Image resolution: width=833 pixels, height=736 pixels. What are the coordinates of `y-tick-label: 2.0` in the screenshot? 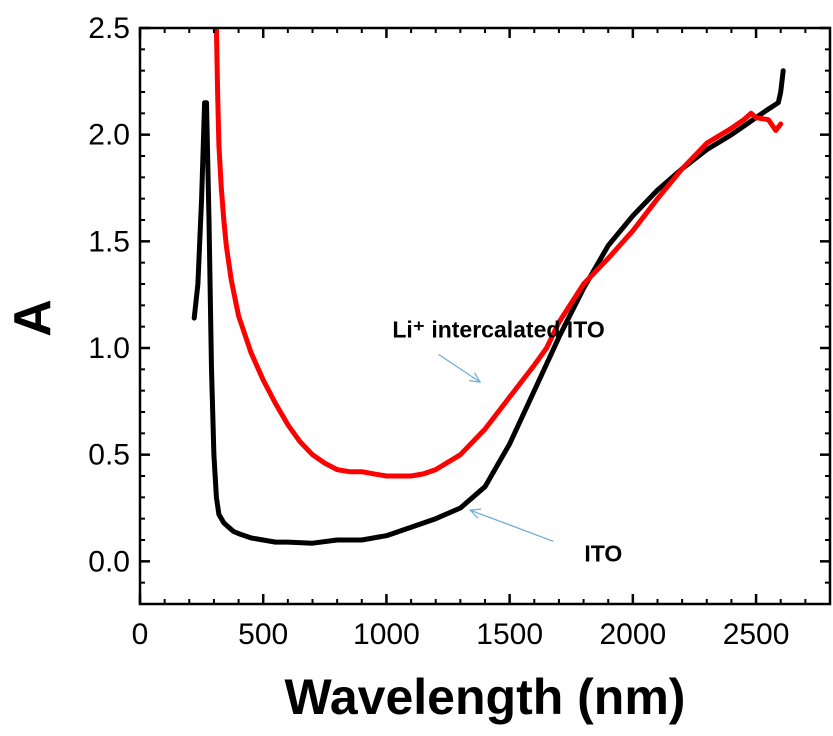 It's located at (109, 135).